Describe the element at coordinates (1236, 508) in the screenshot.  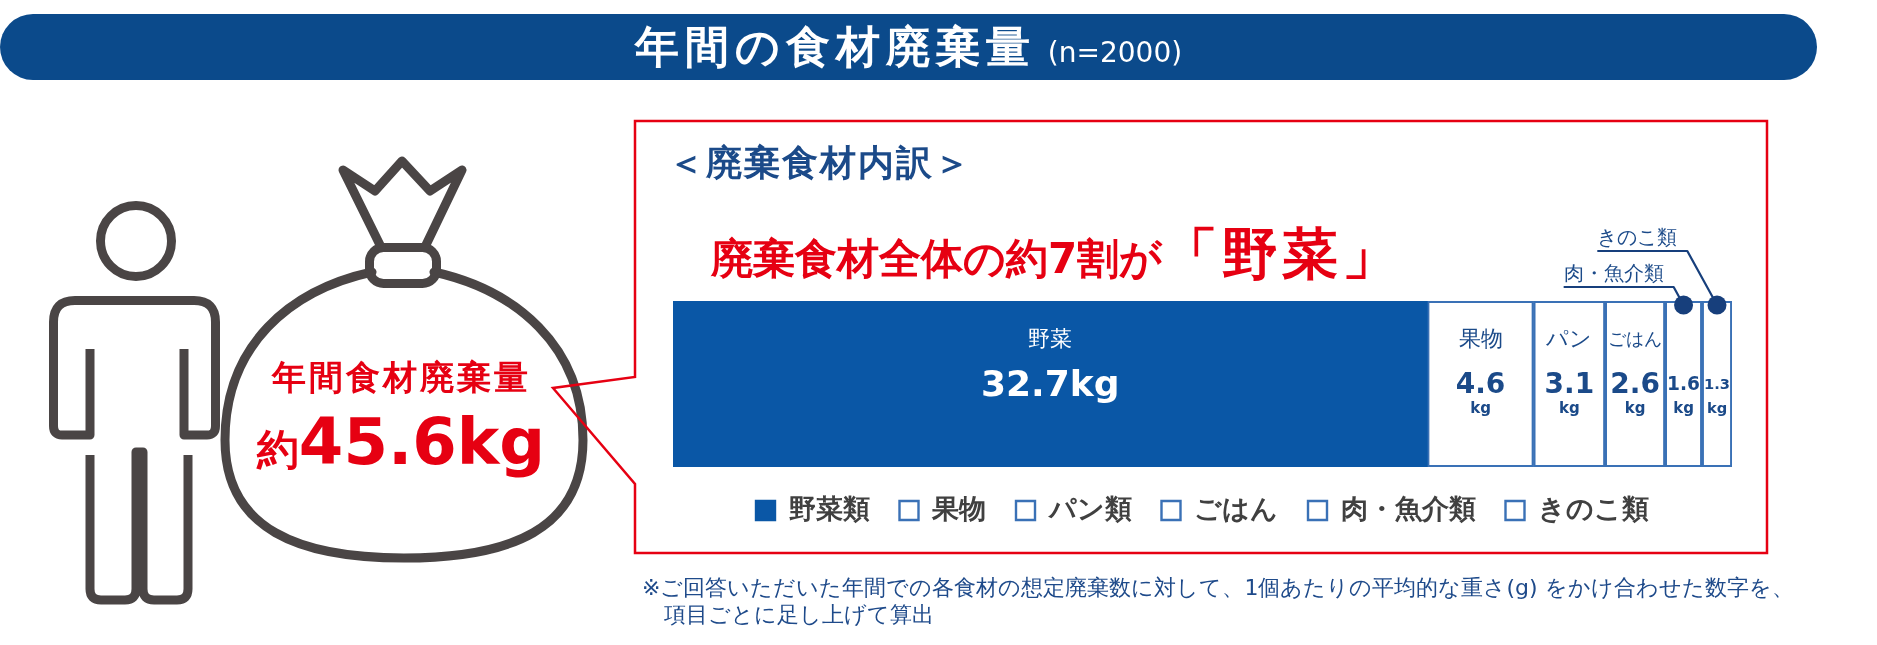
I see `legend-label: ごはん` at that location.